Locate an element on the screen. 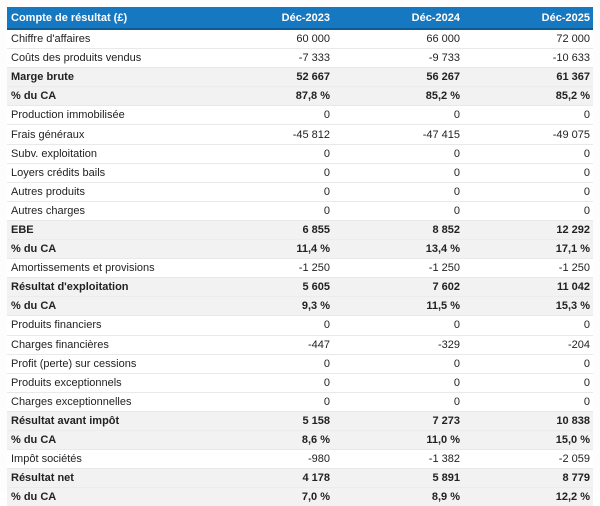 This screenshot has width=600, height=506. row-value-dec-2023: 5 605 is located at coordinates (268, 287).